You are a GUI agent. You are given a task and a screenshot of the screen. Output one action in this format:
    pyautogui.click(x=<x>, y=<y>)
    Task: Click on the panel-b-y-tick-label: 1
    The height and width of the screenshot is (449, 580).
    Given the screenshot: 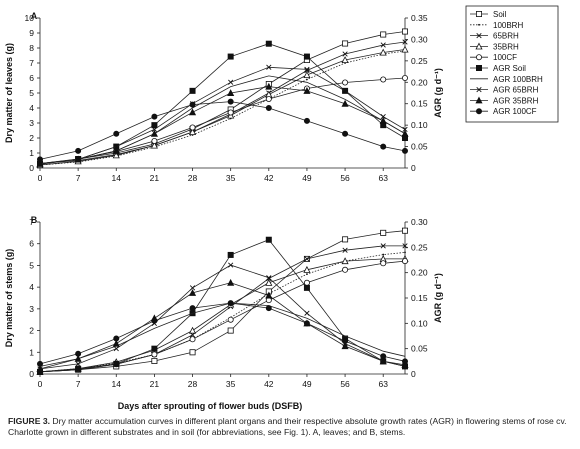 What is the action you would take?
    pyautogui.click(x=31, y=352)
    